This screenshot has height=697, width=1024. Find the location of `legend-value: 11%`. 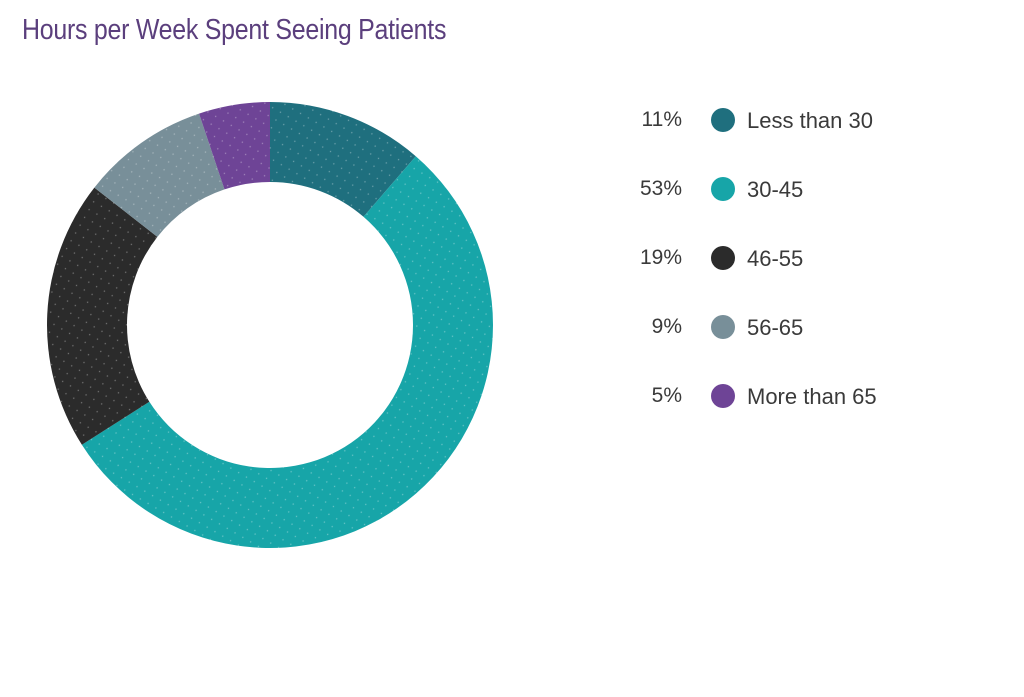

legend-value: 11% is located at coordinates (661, 119).